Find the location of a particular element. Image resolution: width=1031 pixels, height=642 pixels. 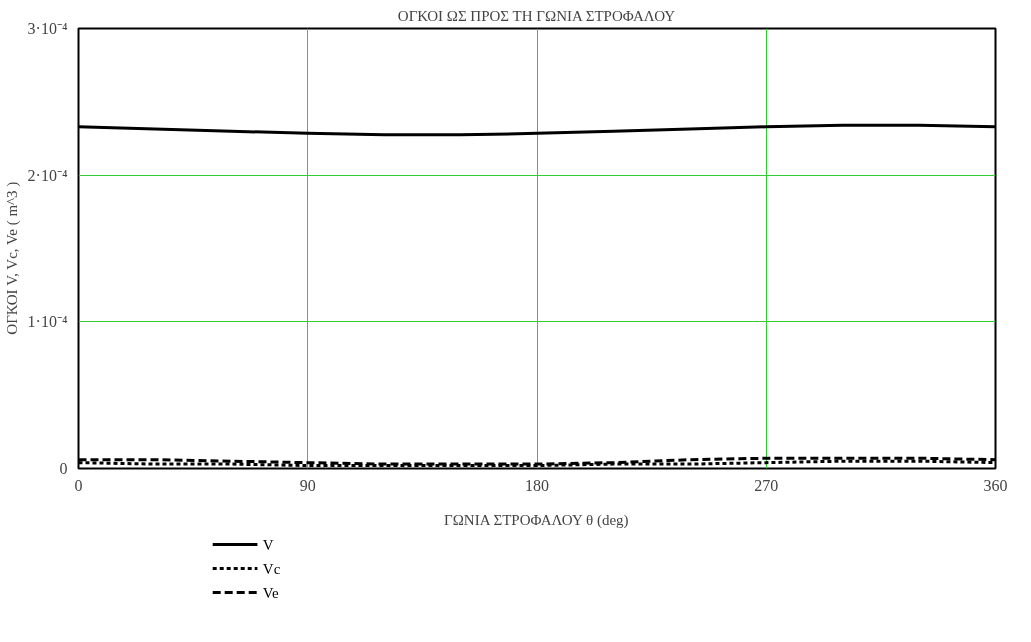

x-tick-label: 270 is located at coordinates (766, 485).